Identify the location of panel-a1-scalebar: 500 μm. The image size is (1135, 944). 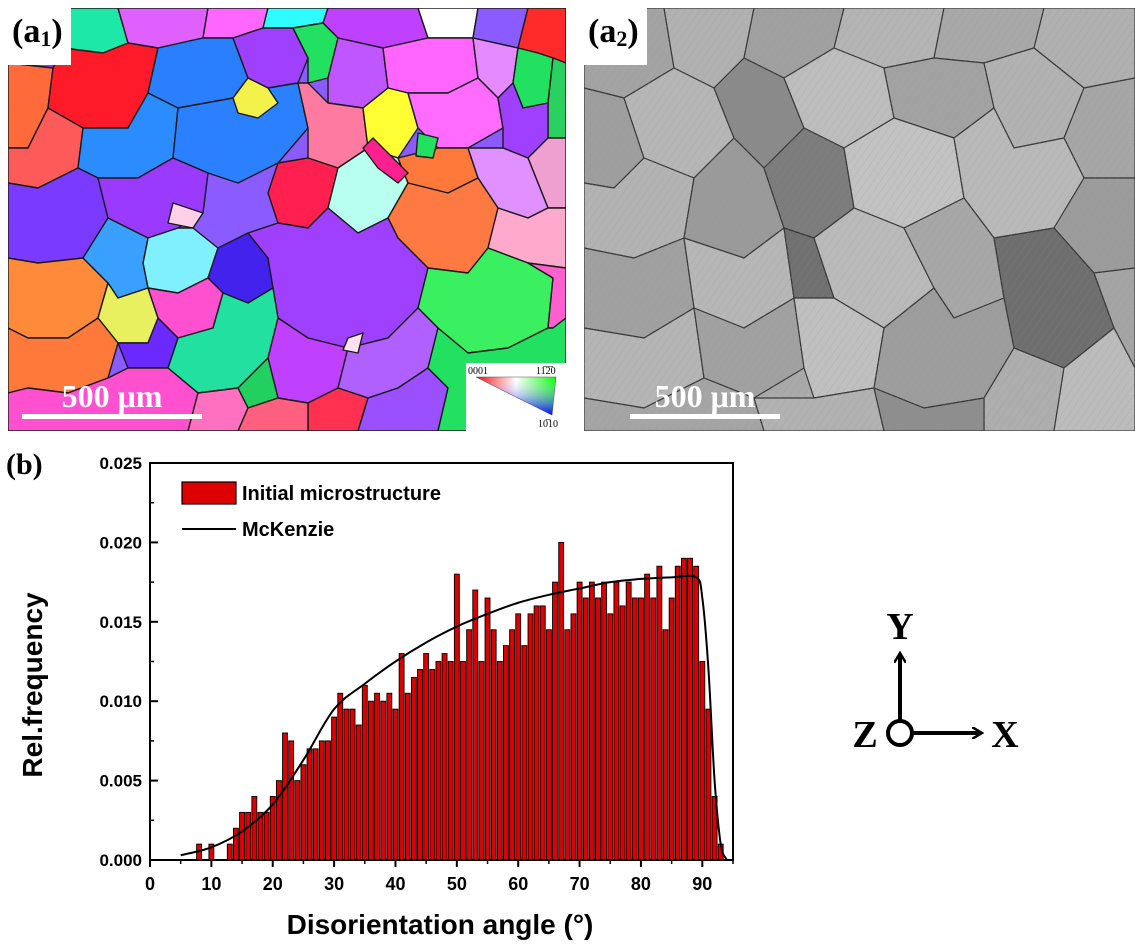
(112, 399).